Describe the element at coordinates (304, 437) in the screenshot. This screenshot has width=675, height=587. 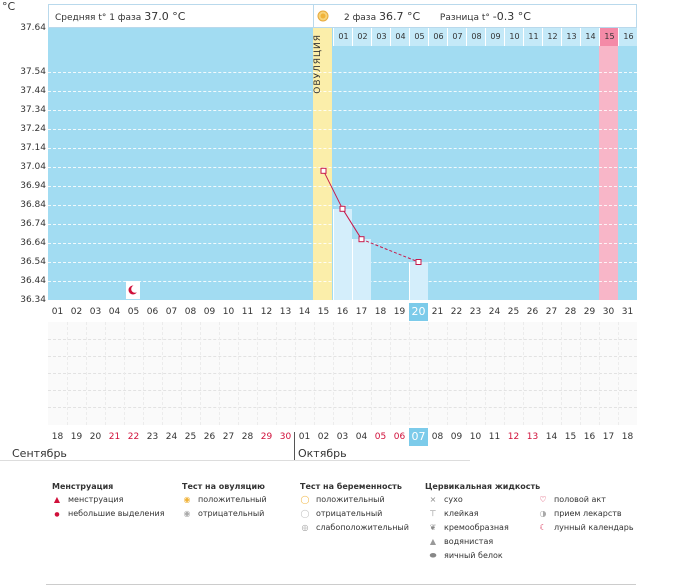
I see `calendar-date: 01` at that location.